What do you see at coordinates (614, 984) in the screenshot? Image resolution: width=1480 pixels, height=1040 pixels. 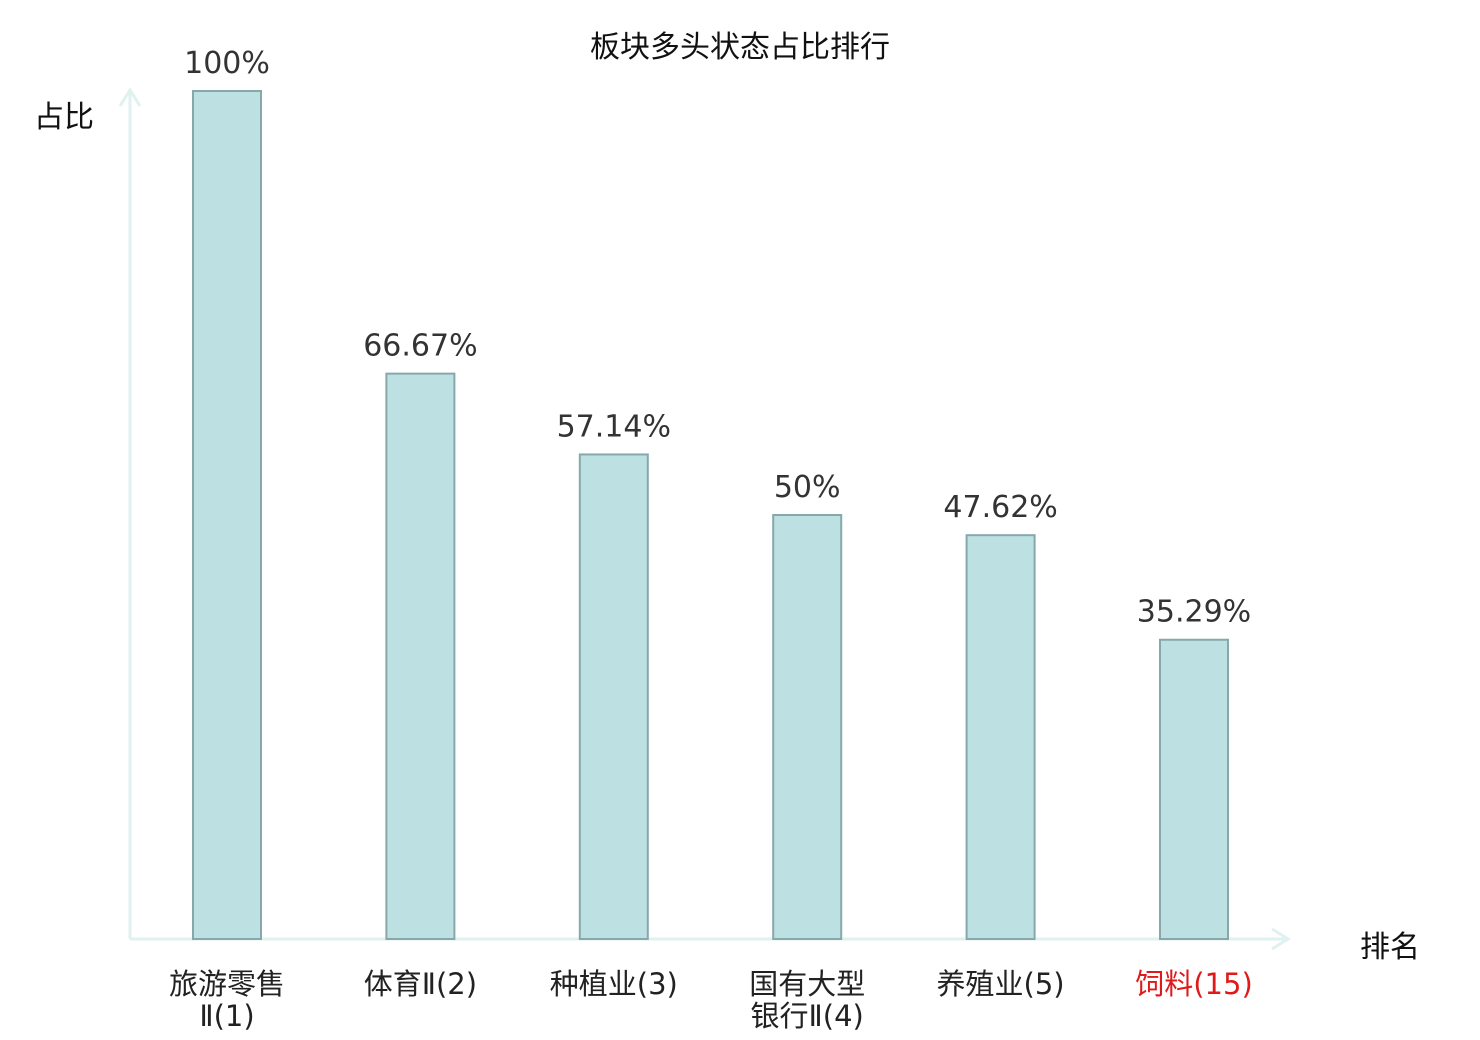 I see `category-label: 种植业(3)` at bounding box center [614, 984].